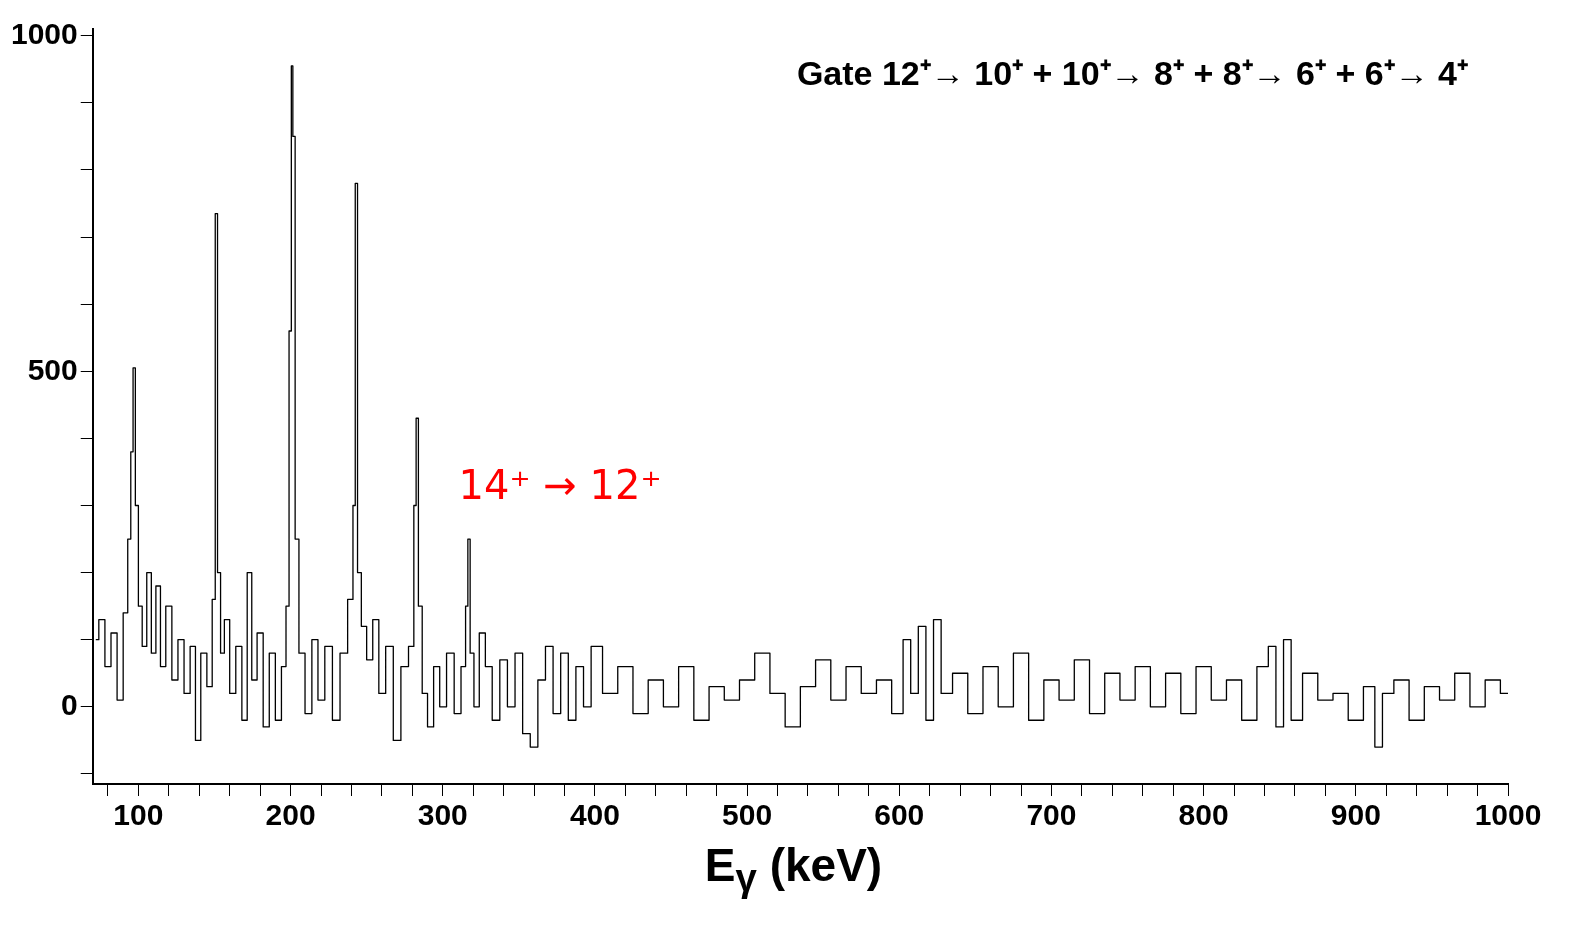  I want to click on x-axis-title: E$_{γ}$ (keV), so click(793, 869).